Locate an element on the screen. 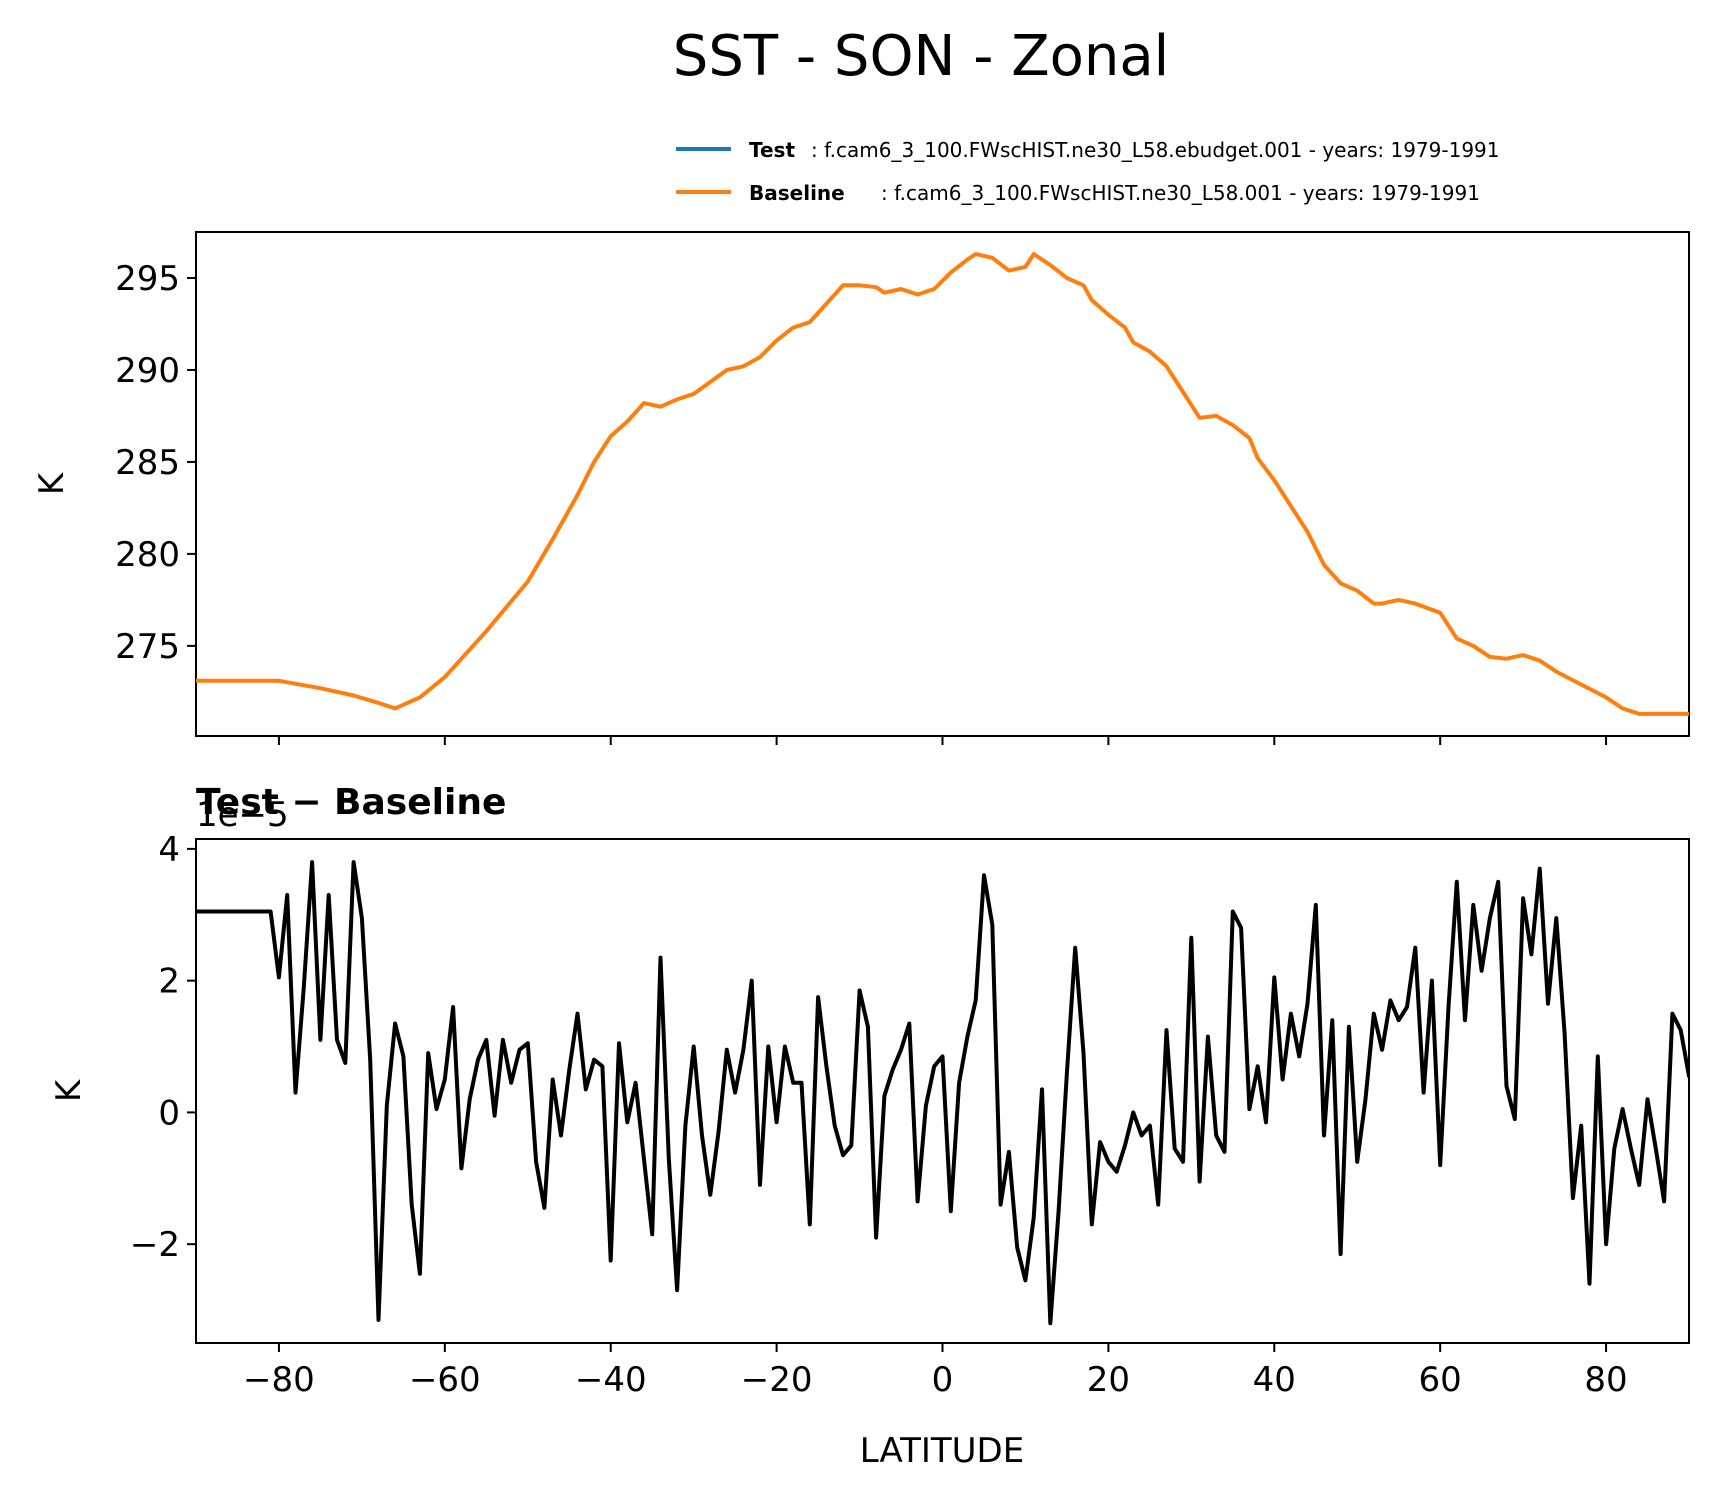  top-y-tick-label: 295 is located at coordinates (147, 279).